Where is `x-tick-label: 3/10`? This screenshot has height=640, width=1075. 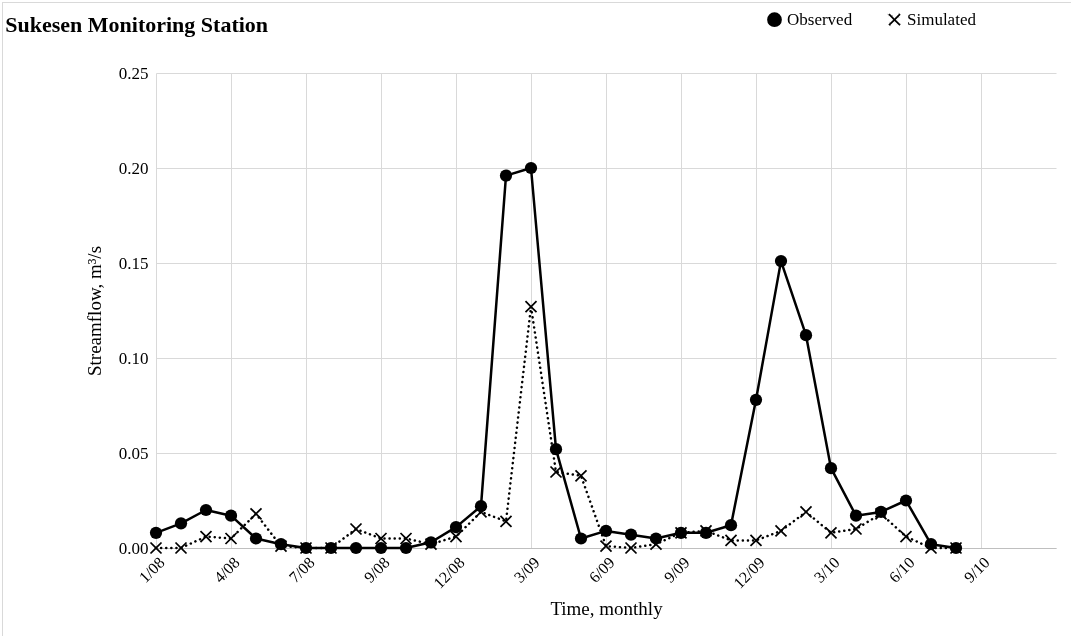 x-tick-label: 3/10 is located at coordinates (826, 569).